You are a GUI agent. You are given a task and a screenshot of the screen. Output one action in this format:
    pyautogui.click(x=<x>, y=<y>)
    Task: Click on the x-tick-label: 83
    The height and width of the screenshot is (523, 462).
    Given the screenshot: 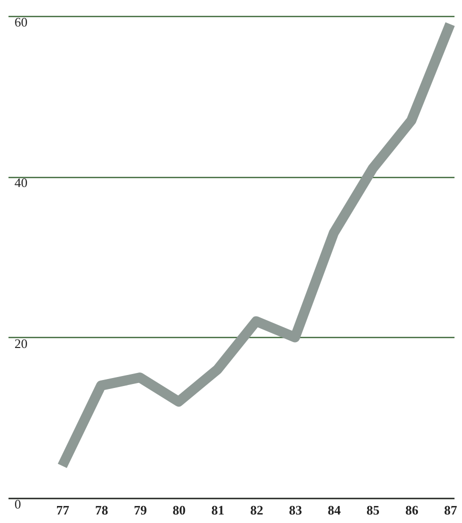 What is the action you would take?
    pyautogui.click(x=295, y=510)
    